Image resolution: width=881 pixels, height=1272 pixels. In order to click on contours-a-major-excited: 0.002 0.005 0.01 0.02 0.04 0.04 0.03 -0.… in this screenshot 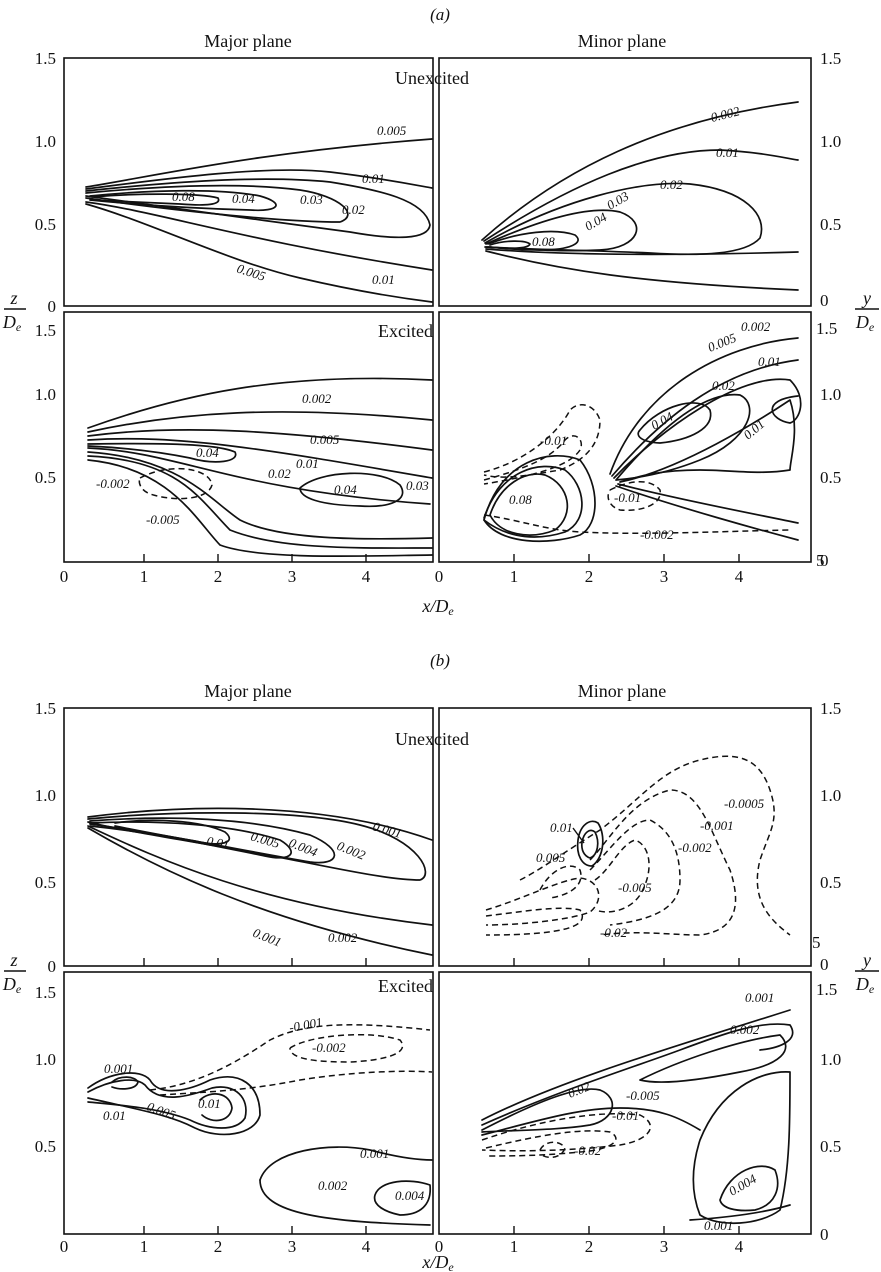, I will do `click(260, 467)`.